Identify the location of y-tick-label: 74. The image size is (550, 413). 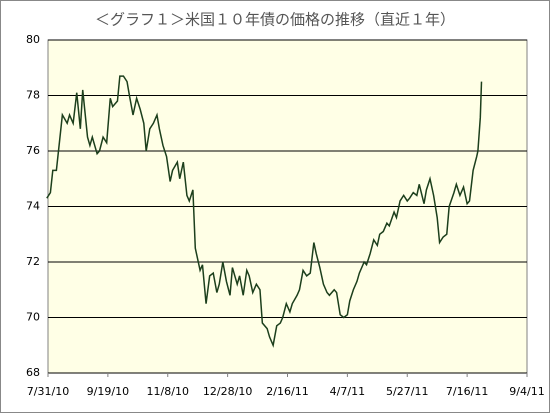
(33, 206).